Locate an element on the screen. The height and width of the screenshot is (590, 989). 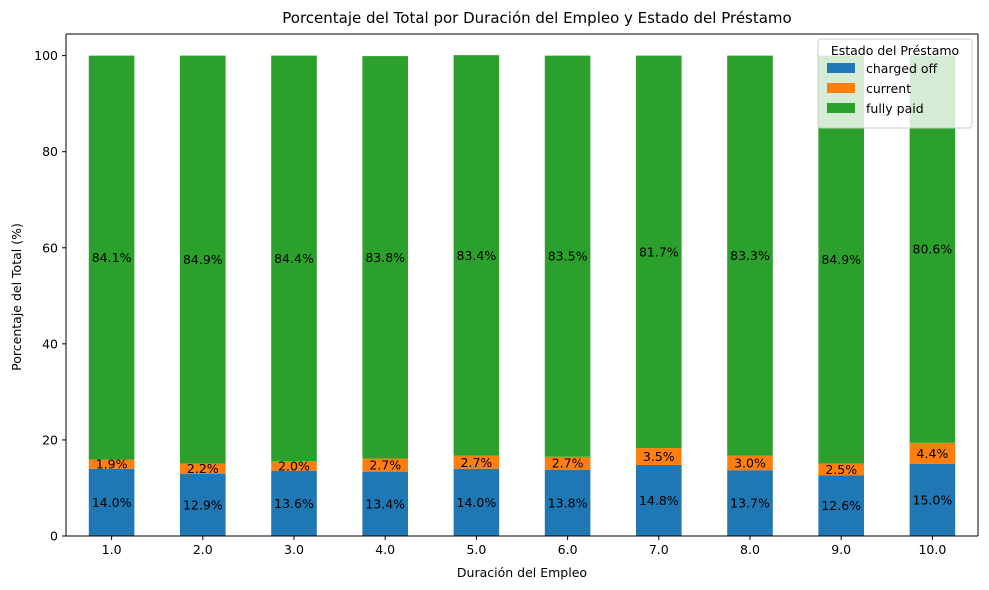
data-label-fully-paid-9.0: 84.9% is located at coordinates (841, 259).